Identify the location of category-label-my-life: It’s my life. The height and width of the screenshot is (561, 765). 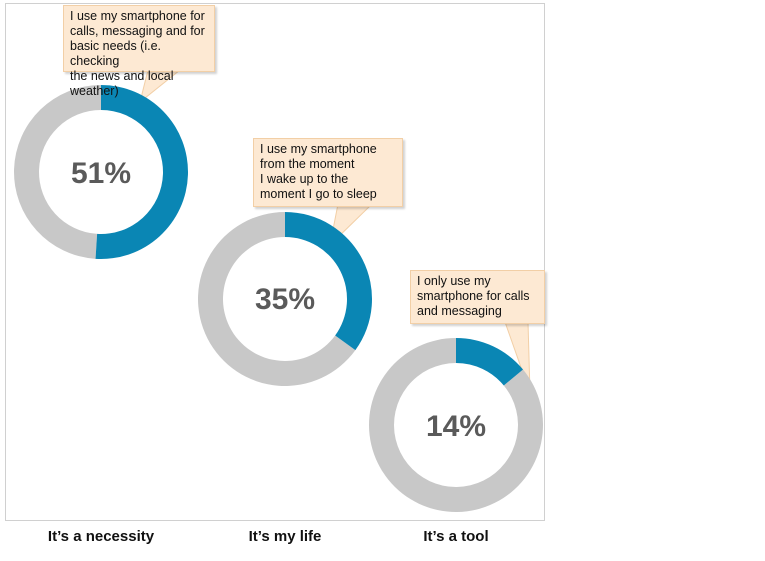
(285, 536).